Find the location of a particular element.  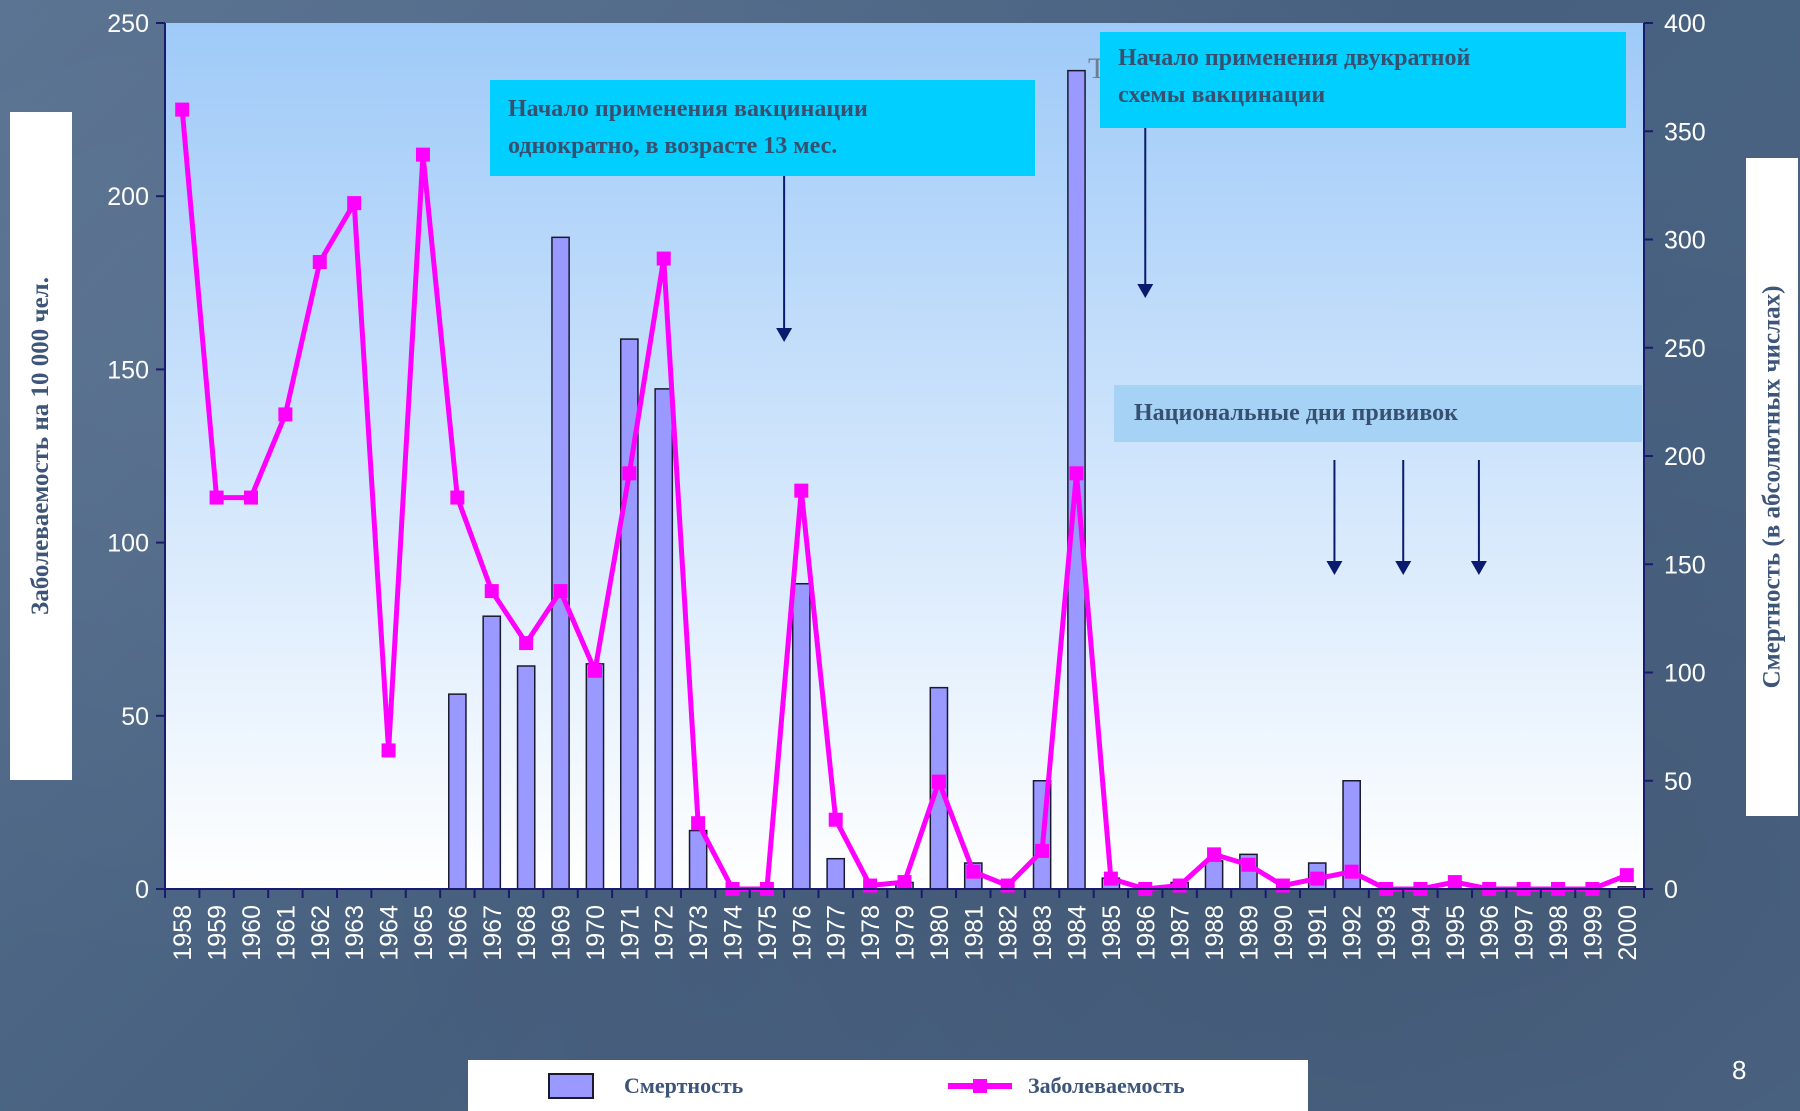

x-tick-label: 1968 is located at coordinates (527, 933).